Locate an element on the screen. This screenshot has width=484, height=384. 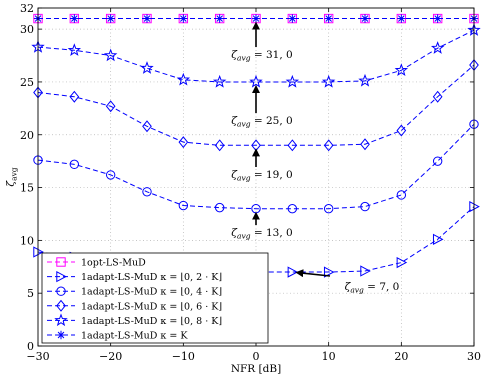
legend-label: 1adapt-LS-MuD κ = ⌊0, 6 · K⌋ is located at coordinates (151, 306).